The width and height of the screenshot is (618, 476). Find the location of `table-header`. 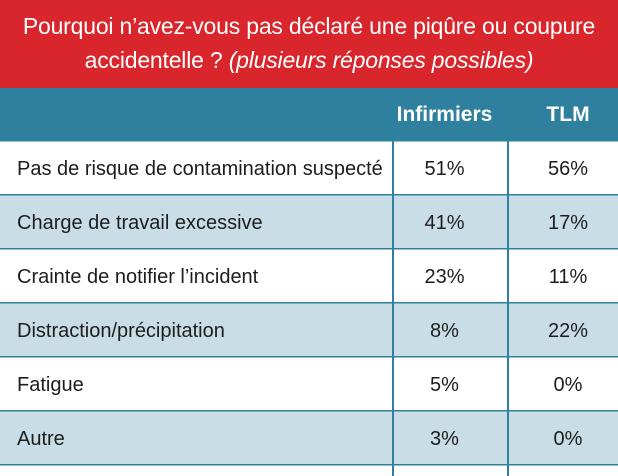

table-header is located at coordinates (309, 114).